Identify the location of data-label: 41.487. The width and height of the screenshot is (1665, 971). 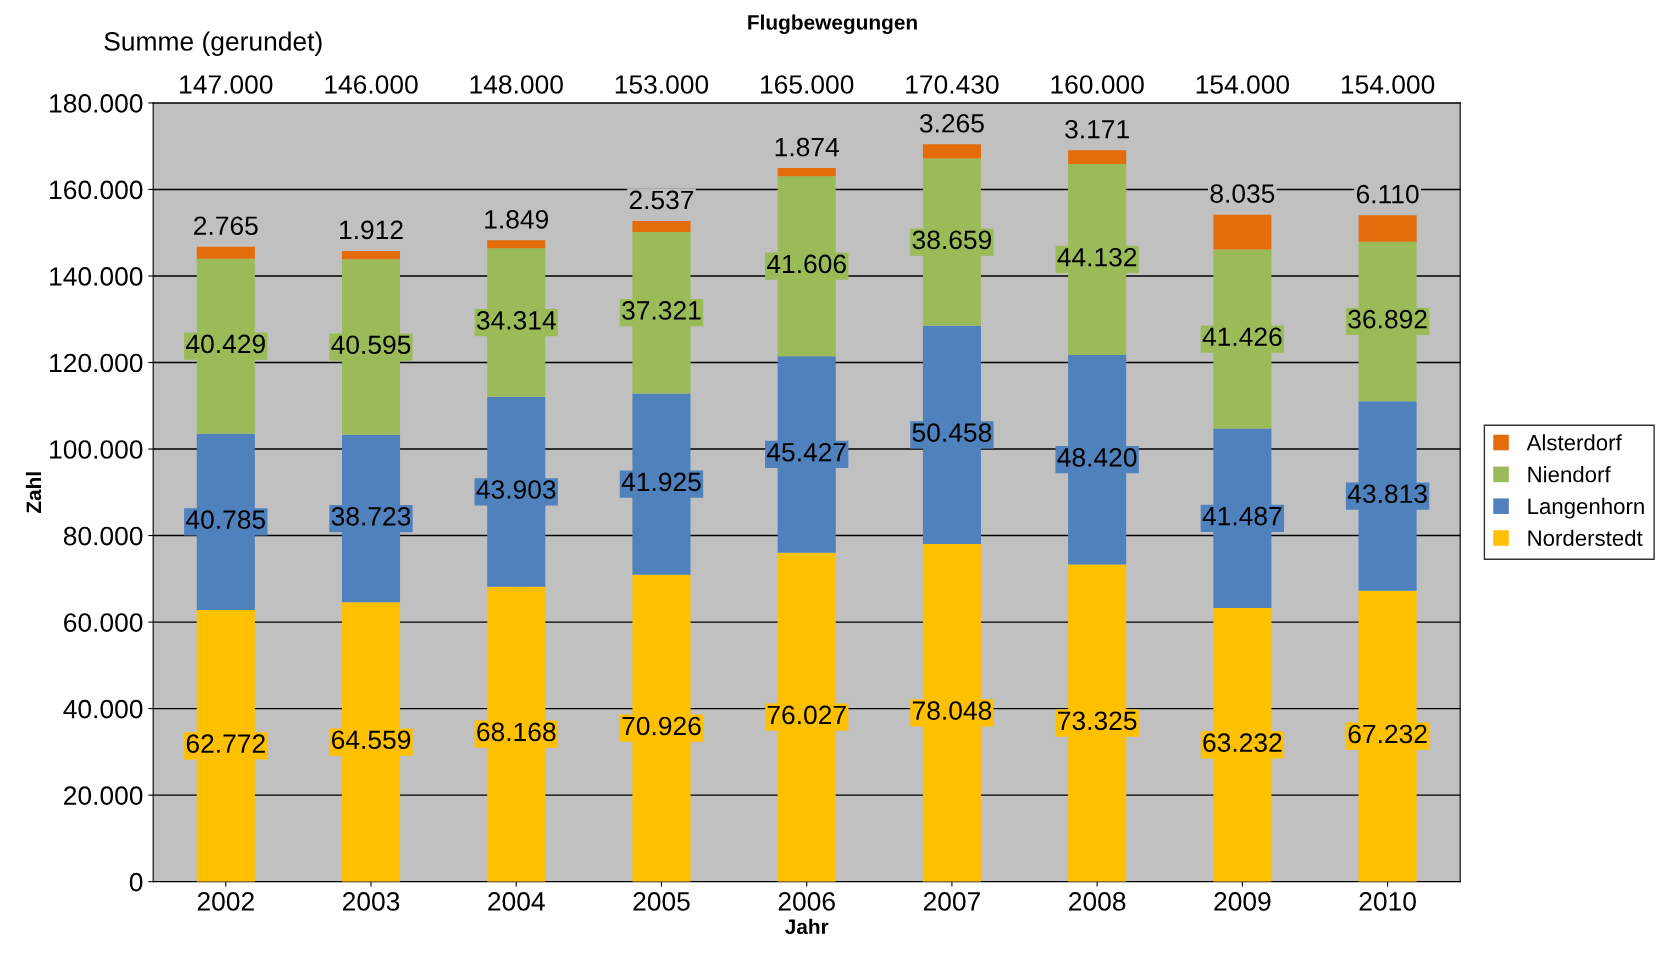
(1242, 516).